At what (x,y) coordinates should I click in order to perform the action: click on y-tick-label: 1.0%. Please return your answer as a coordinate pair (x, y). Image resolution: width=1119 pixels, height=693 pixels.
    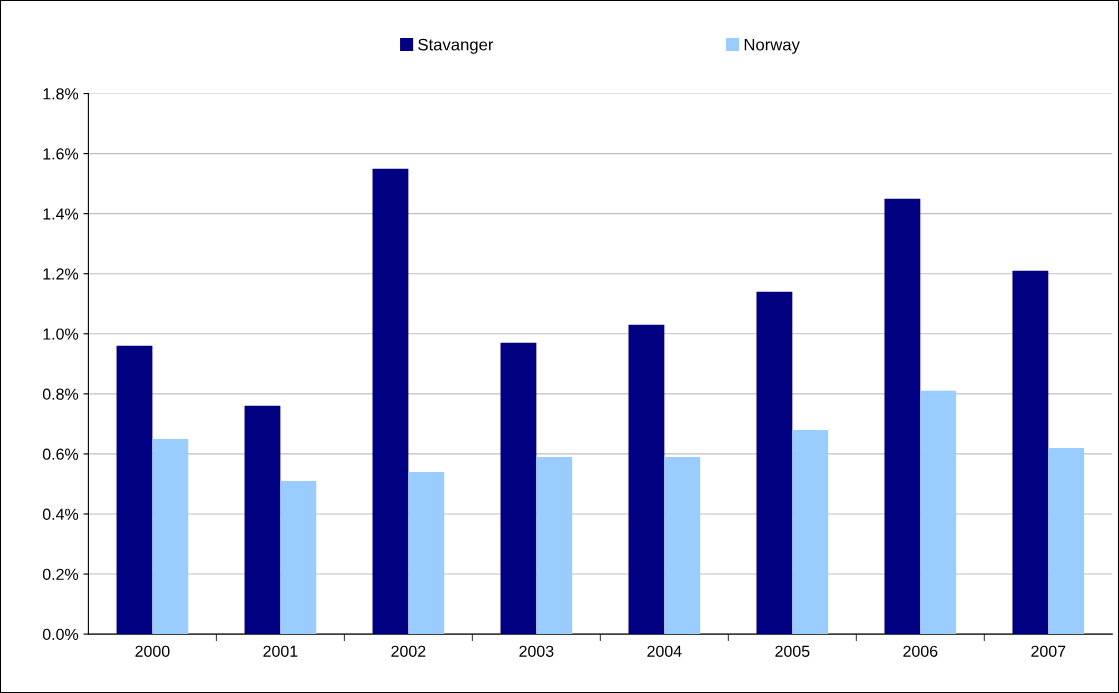
    Looking at the image, I should click on (61, 334).